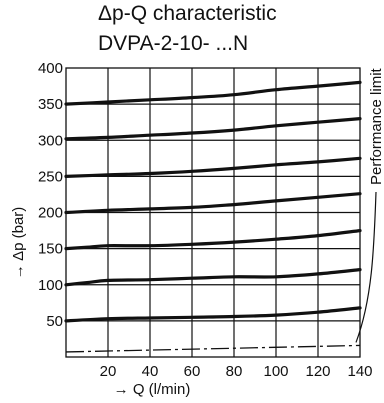 This screenshot has width=384, height=403. I want to click on x-axis-label: → Q (l/min), so click(152, 389).